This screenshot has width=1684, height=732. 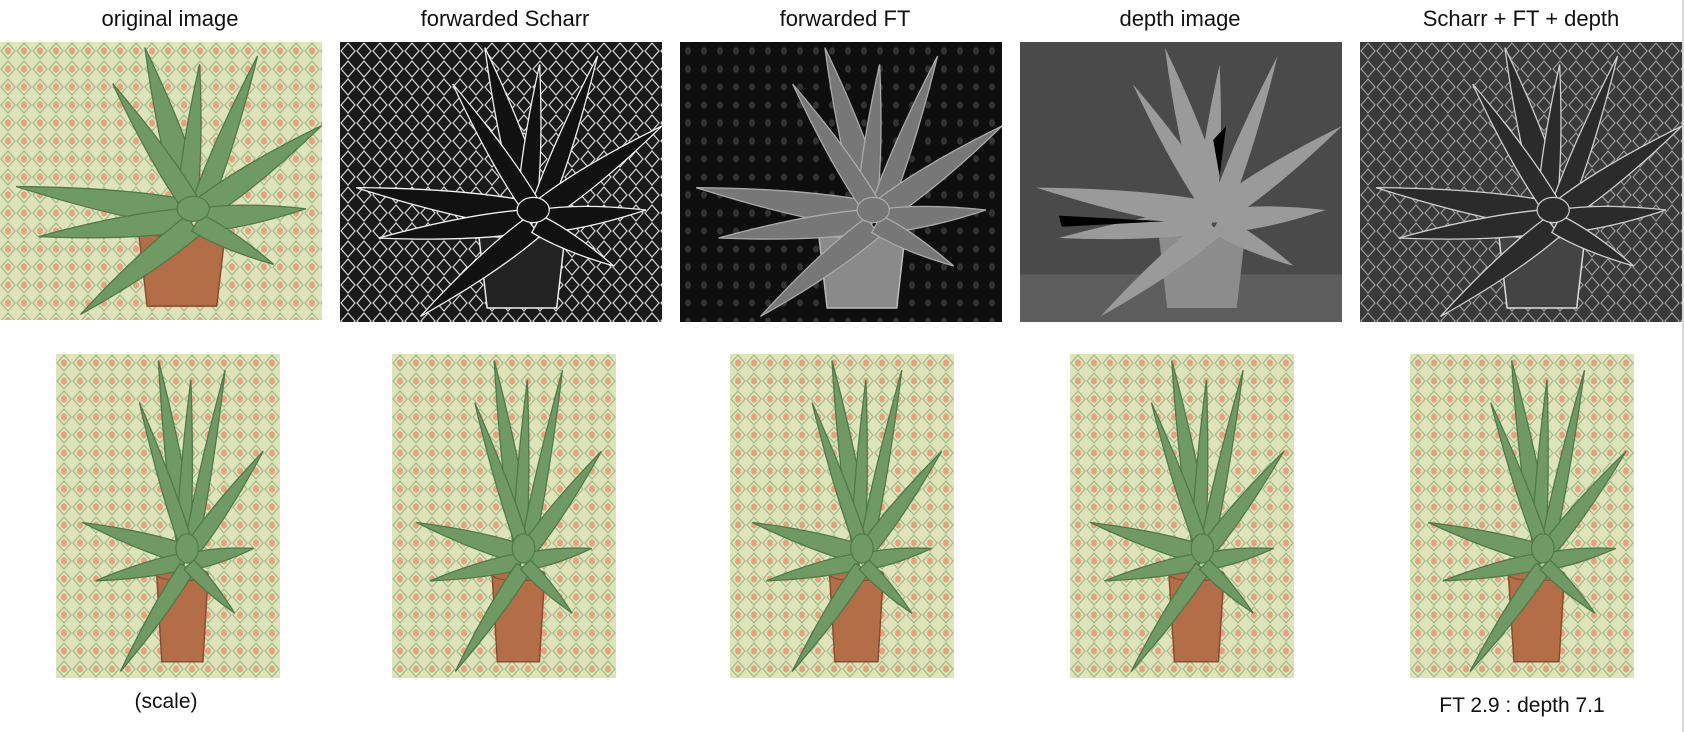 I want to click on depth-image-panel, so click(x=1181, y=182).